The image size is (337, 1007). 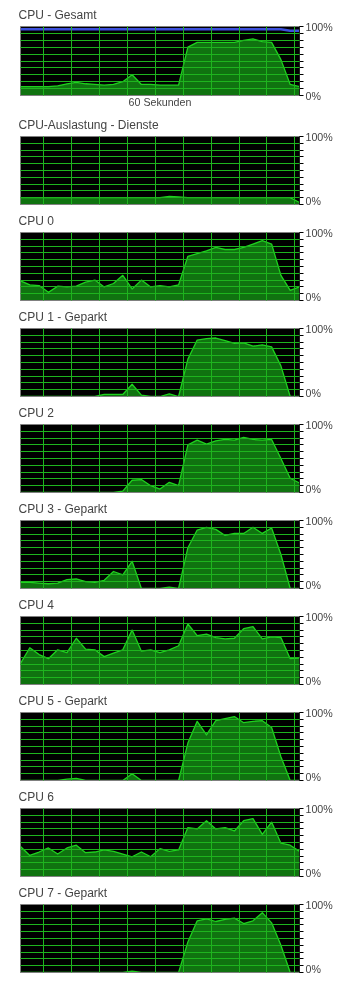 I want to click on chart-title: CPU 1 - Geparkt, so click(x=63, y=316).